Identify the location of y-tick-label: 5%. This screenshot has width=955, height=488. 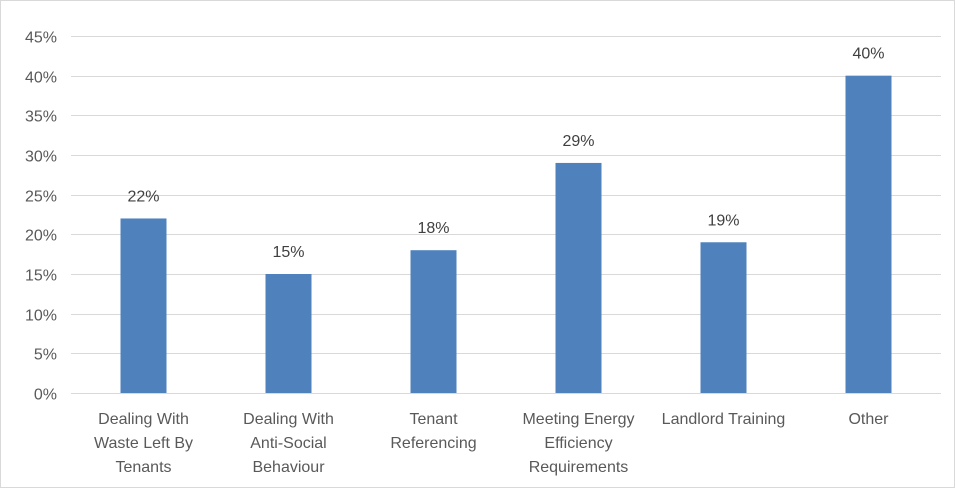
(45, 355).